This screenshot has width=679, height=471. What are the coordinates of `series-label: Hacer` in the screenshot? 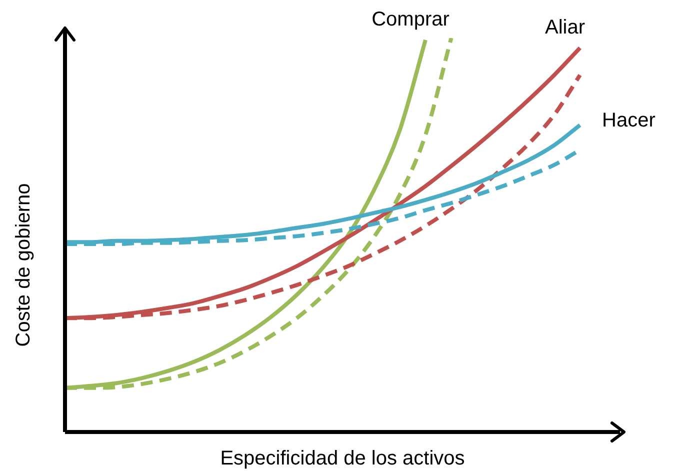 It's located at (629, 121).